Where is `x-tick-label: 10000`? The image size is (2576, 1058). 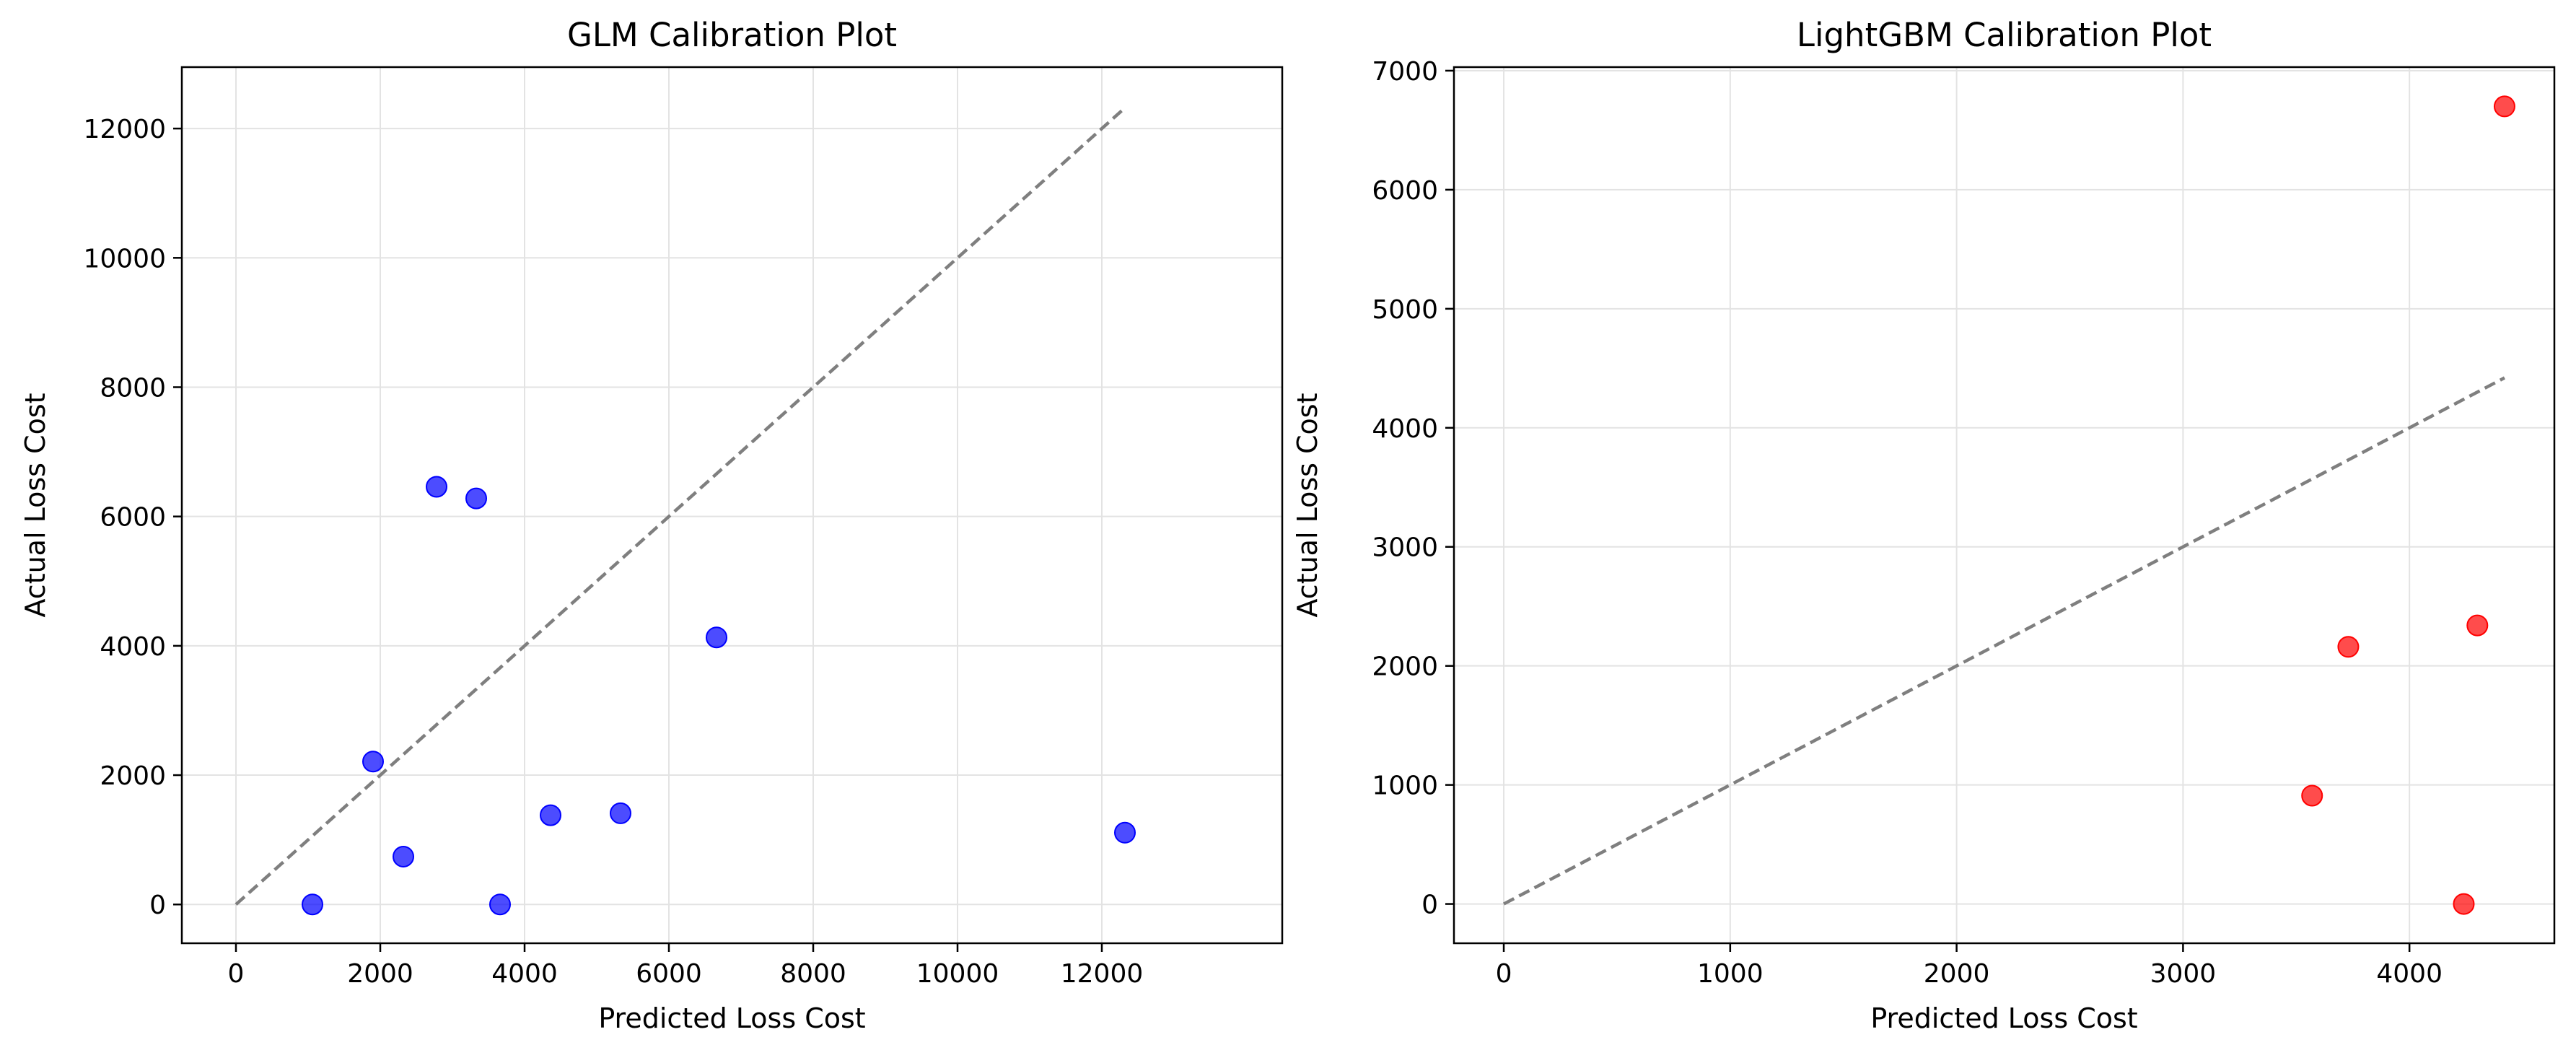
x-tick-label: 10000 is located at coordinates (957, 974).